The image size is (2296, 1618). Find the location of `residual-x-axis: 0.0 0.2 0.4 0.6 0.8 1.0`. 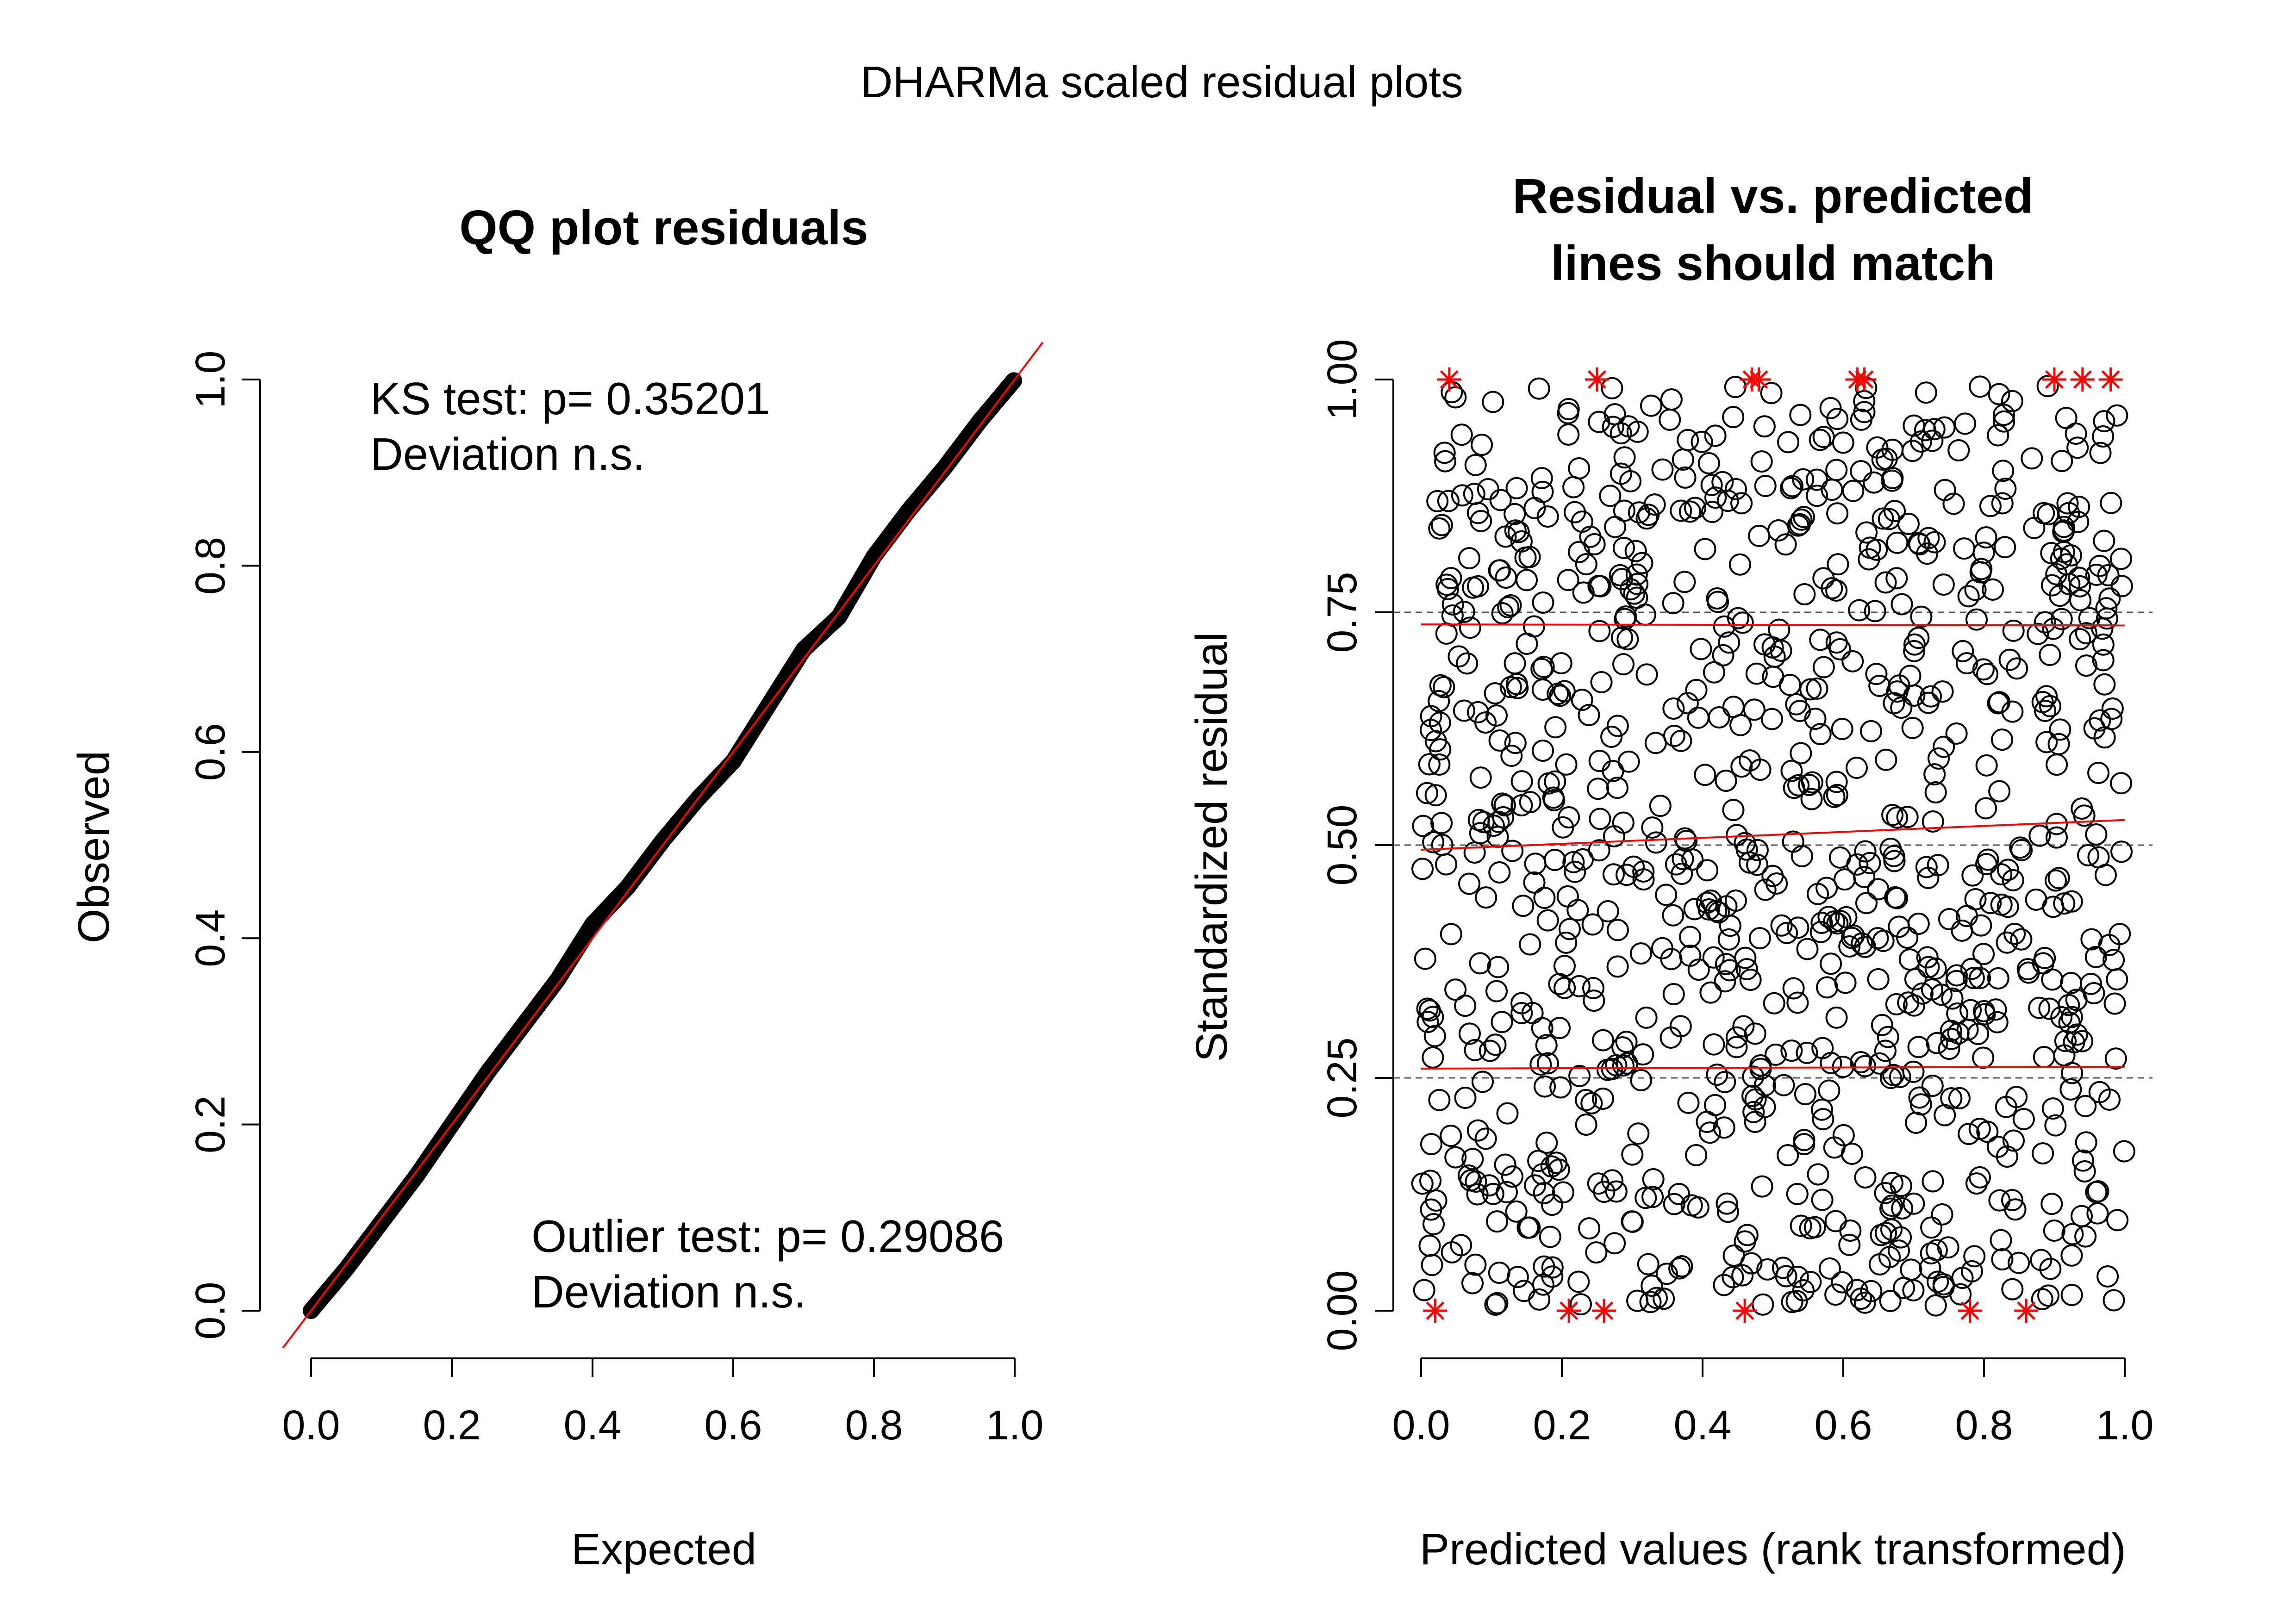

residual-x-axis: 0.0 0.2 0.4 0.6 0.8 1.0 is located at coordinates (1773, 1403).